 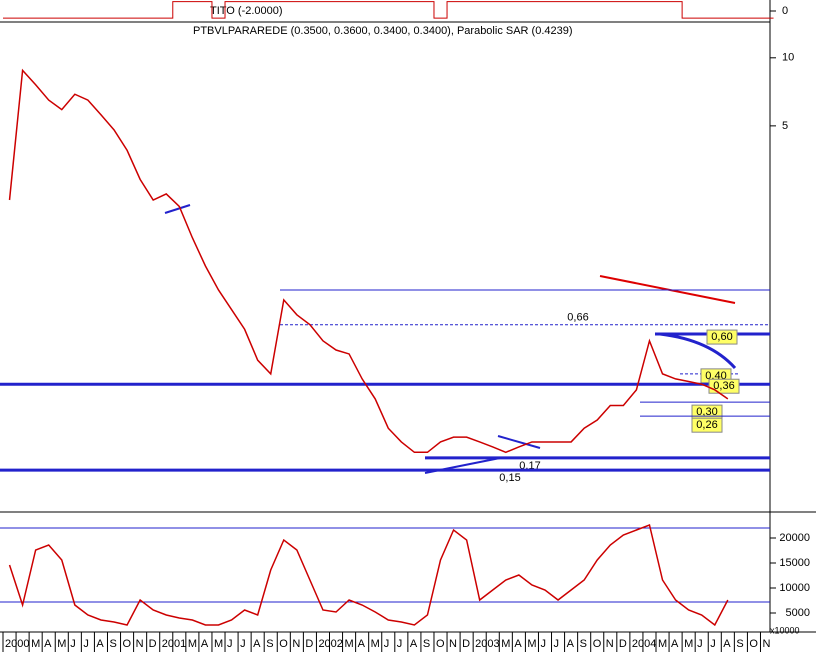 What do you see at coordinates (388, 10) in the screenshot?
I see `indicator-line` at bounding box center [388, 10].